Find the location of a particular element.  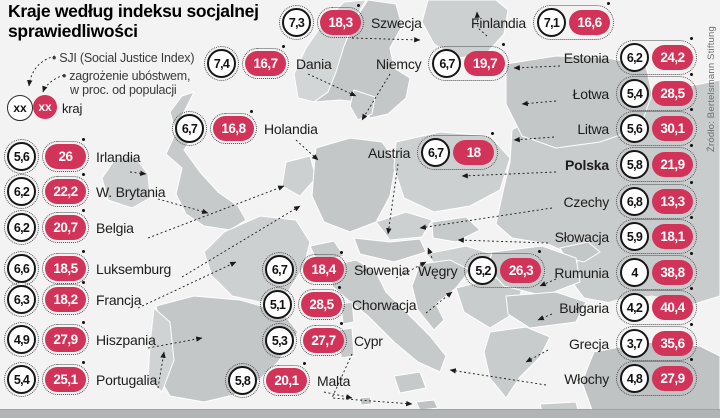

land-sardinia is located at coordinates (346, 343).